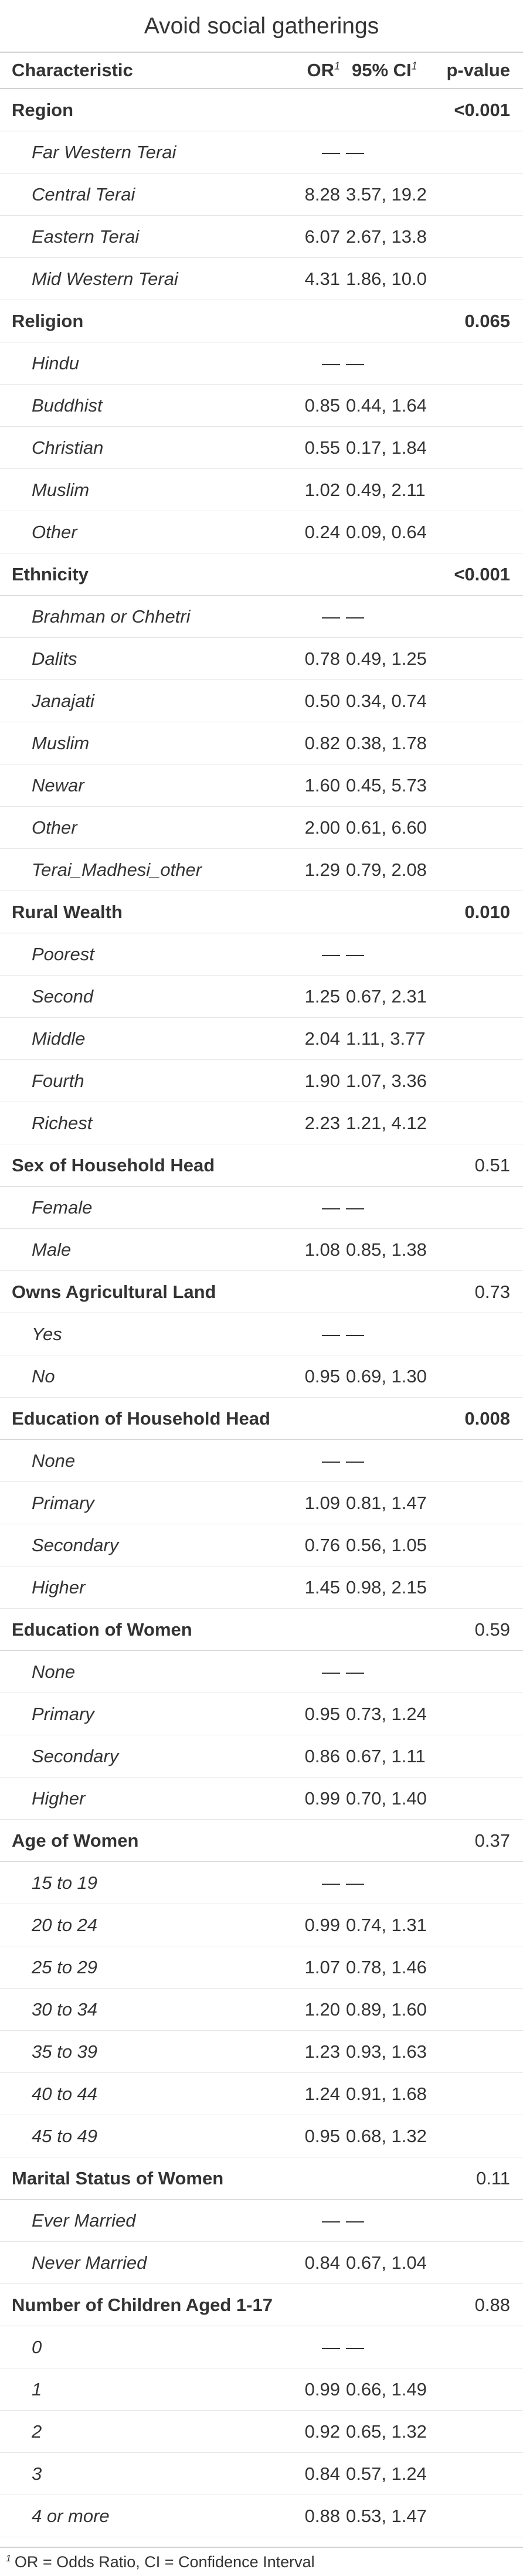 The width and height of the screenshot is (523, 2576). I want to click on level-row: Higher 0.99 0.70, 1.40, so click(261, 1799).